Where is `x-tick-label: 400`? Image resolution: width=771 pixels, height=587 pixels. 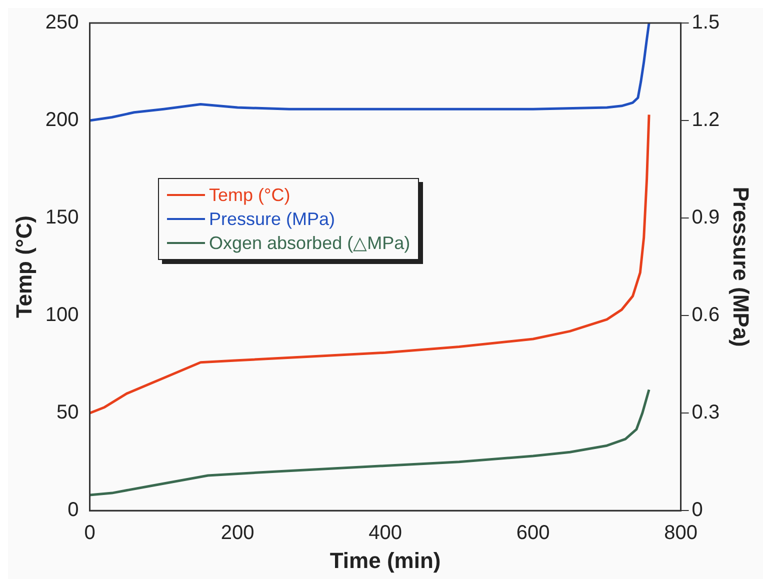
x-tick-label: 400 is located at coordinates (385, 533).